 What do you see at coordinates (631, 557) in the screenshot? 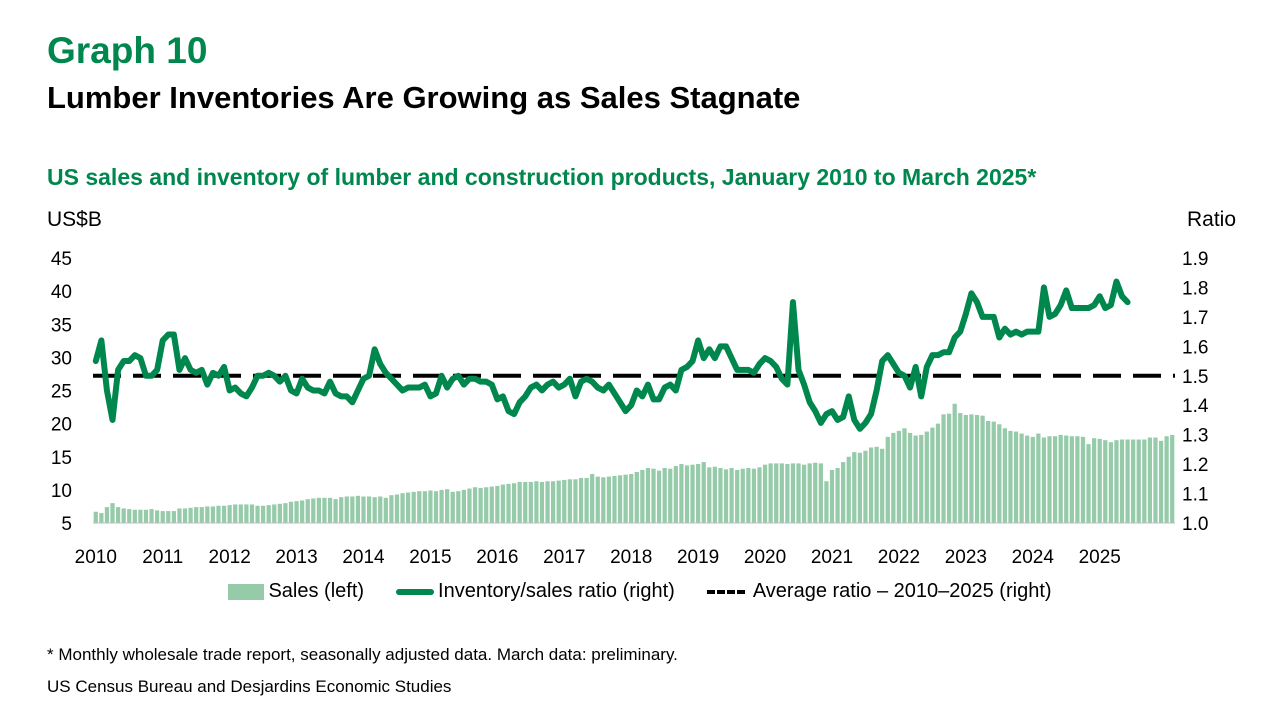
I see `x-axis-tick-label: 2018` at bounding box center [631, 557].